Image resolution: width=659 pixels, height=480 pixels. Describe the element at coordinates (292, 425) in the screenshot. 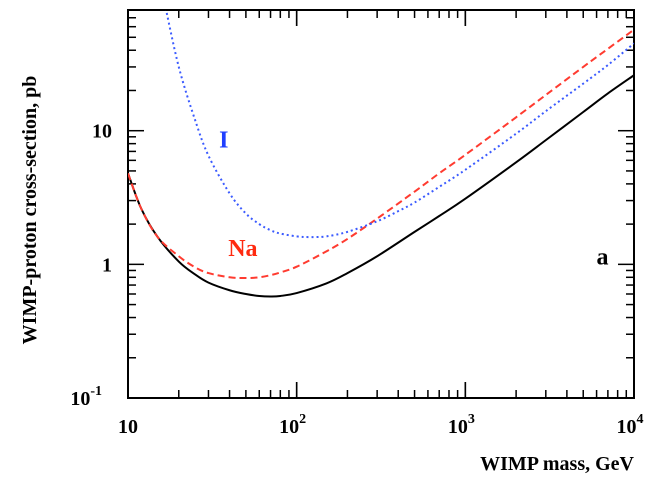

I see `x-tick-label: 10²` at that location.